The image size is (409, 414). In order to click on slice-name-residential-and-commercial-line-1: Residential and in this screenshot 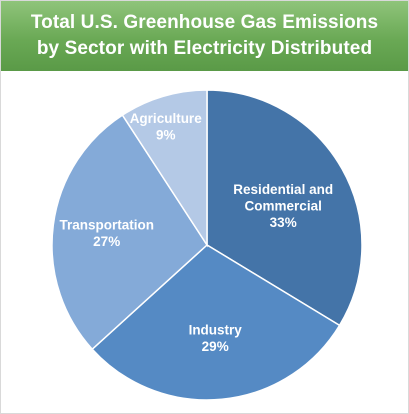, I will do `click(283, 189)`.